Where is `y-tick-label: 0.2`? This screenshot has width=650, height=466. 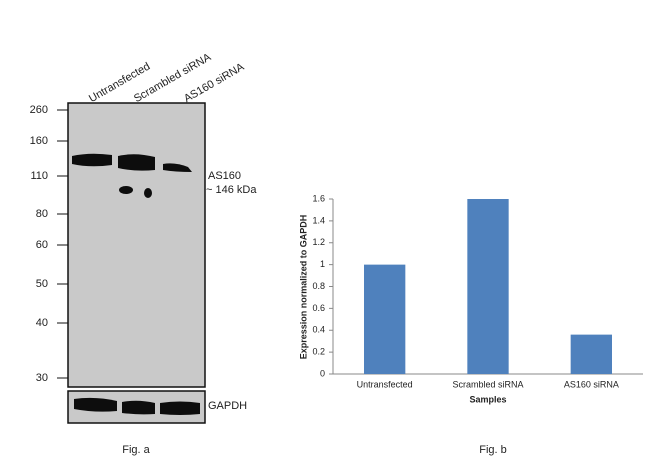
y-tick-label: 0.2 is located at coordinates (318, 352).